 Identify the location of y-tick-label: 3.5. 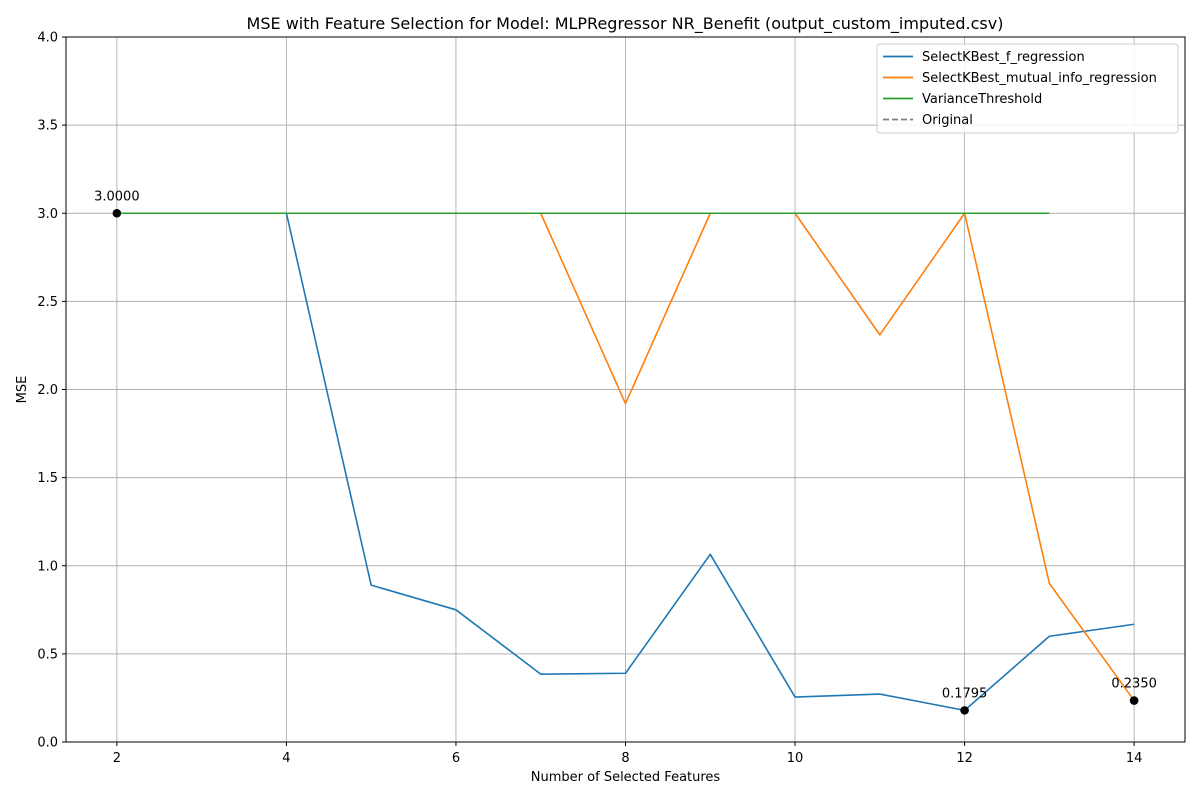
(47, 126).